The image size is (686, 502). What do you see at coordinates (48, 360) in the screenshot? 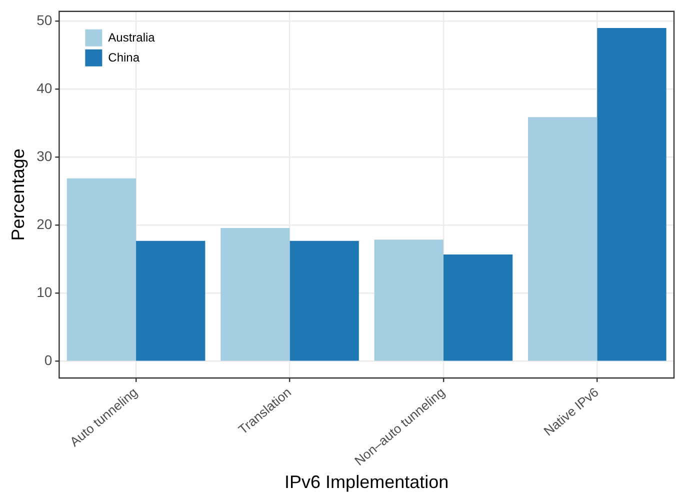
I see `y-tick-label: 0` at bounding box center [48, 360].